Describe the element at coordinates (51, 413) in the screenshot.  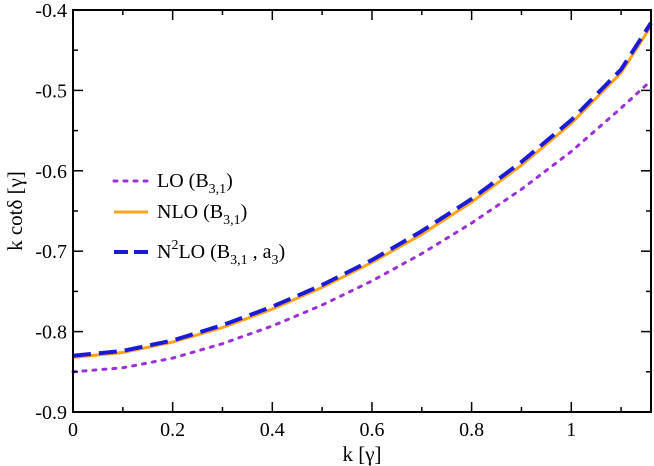
I see `y-tick-label: -0.9` at that location.